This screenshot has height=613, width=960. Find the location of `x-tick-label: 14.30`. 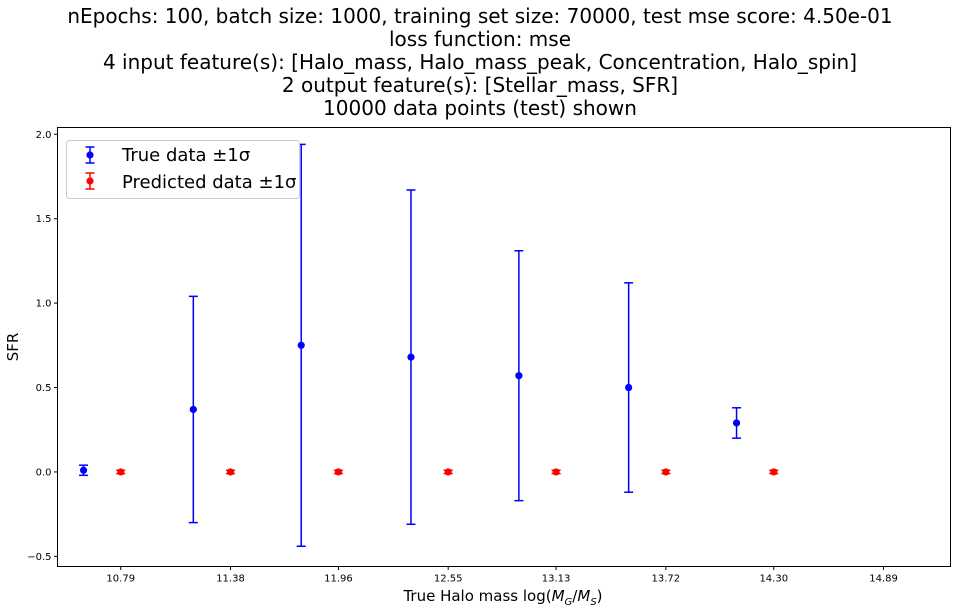

x-tick-label: 14.30 is located at coordinates (773, 579).